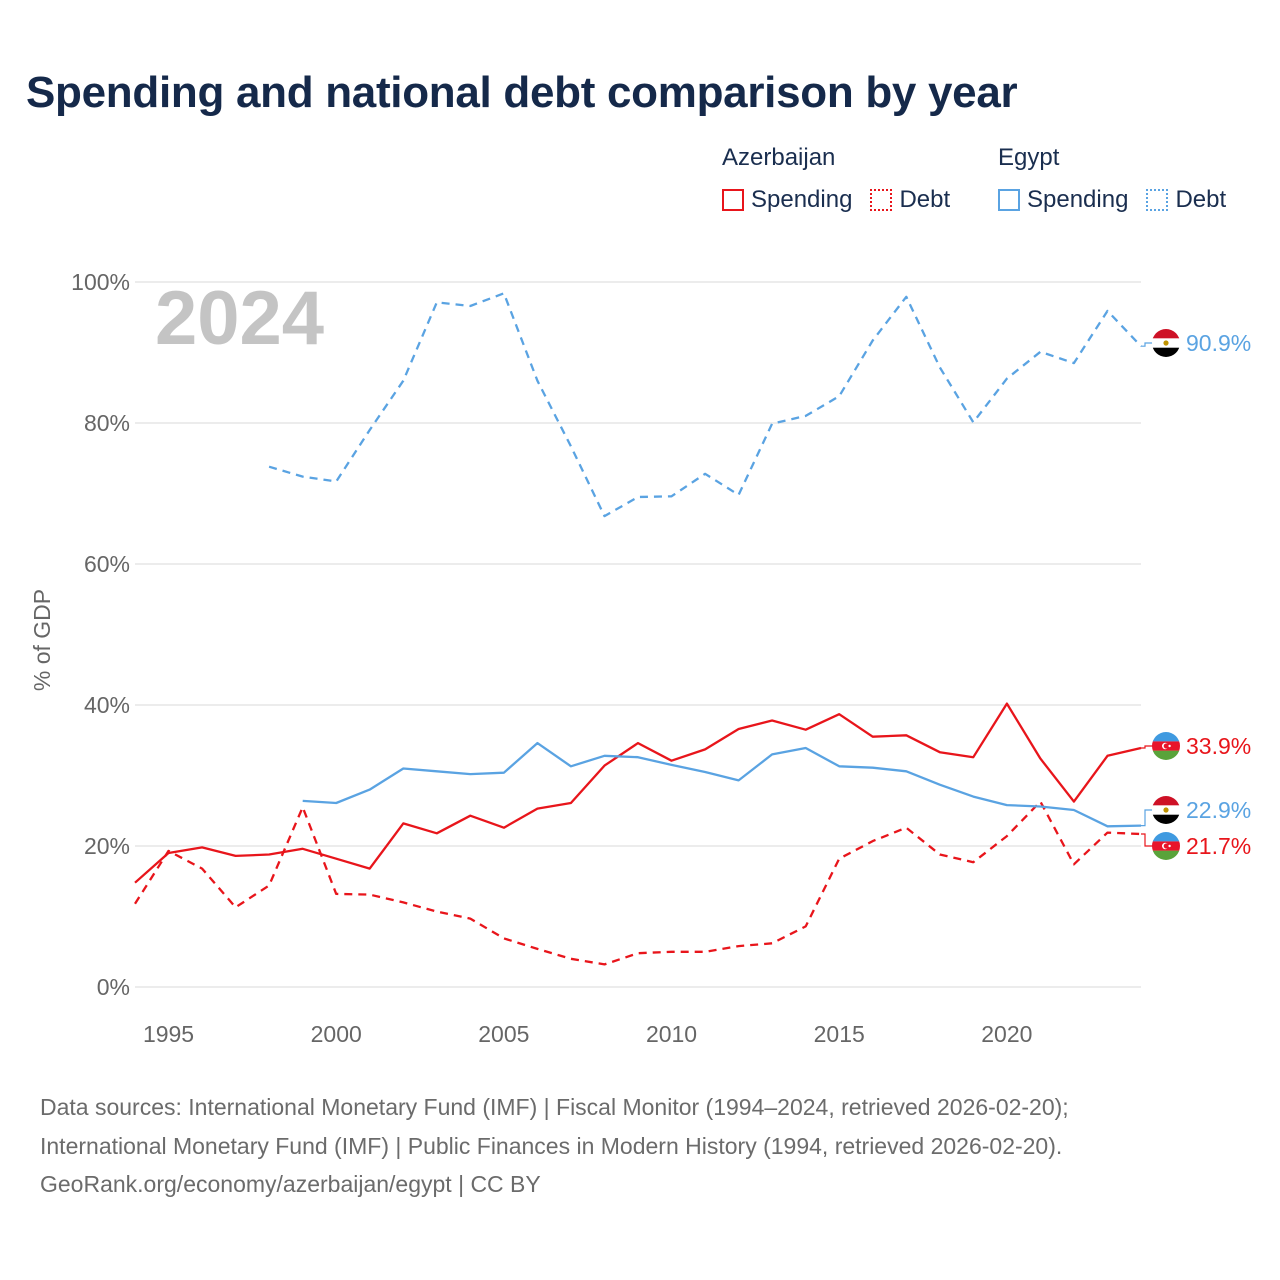 The image size is (1280, 1280). What do you see at coordinates (100, 634) in the screenshot?
I see `y-axis: 0% 20% 40% 60% 80% 100%` at bounding box center [100, 634].